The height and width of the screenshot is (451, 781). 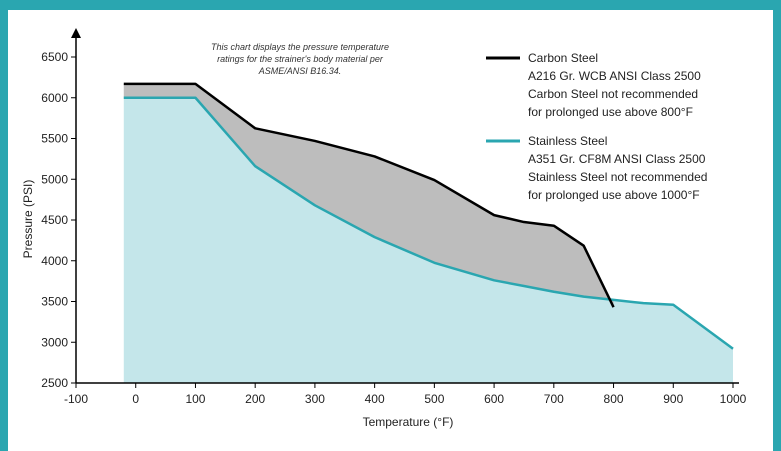 I want to click on x-tick-label: 700, so click(x=554, y=399).